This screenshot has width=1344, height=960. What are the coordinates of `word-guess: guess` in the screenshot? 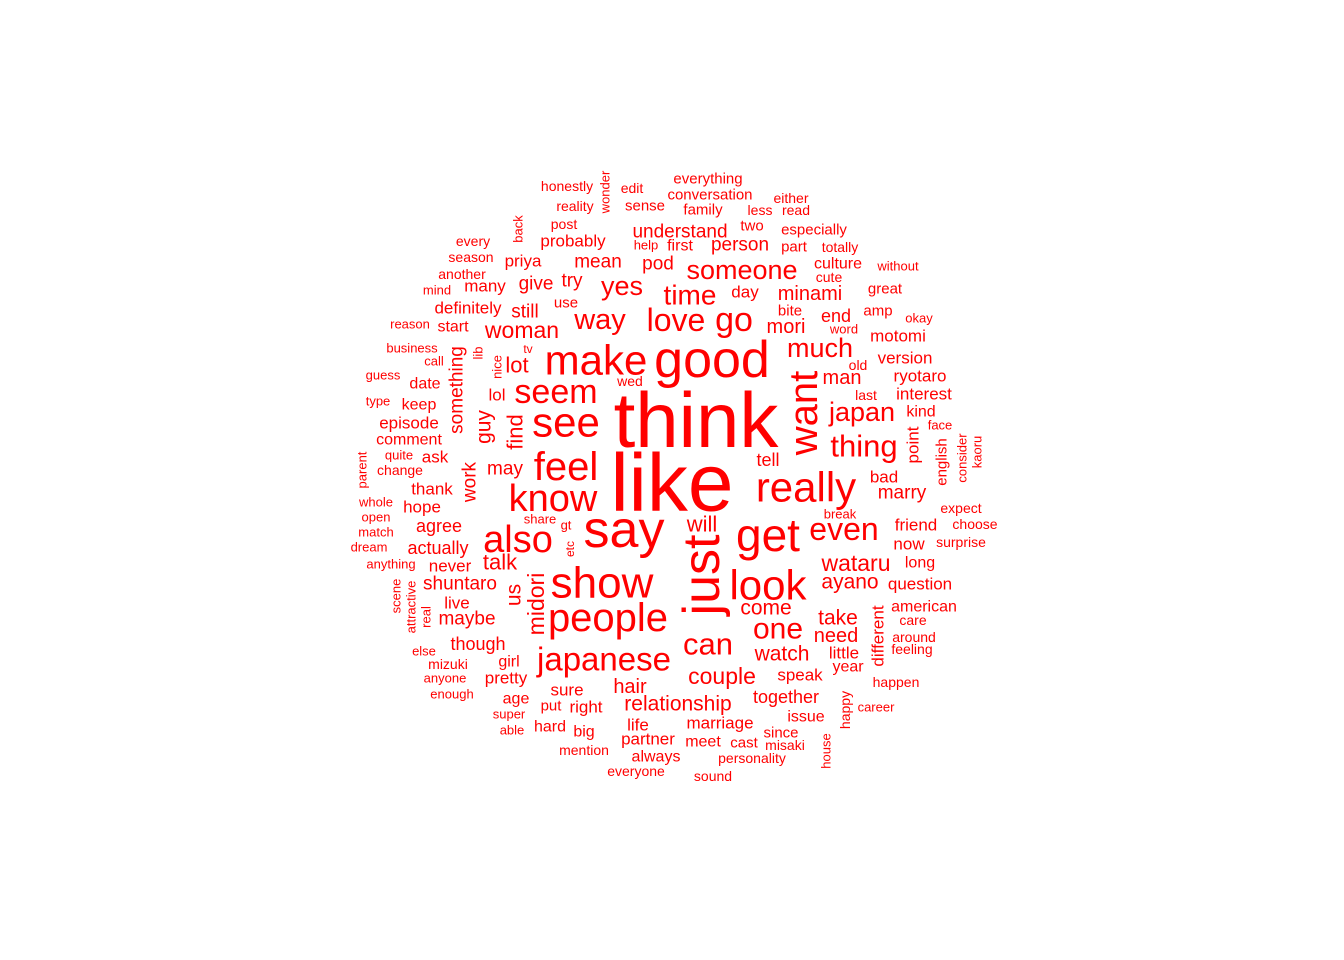 It's located at (383, 375).